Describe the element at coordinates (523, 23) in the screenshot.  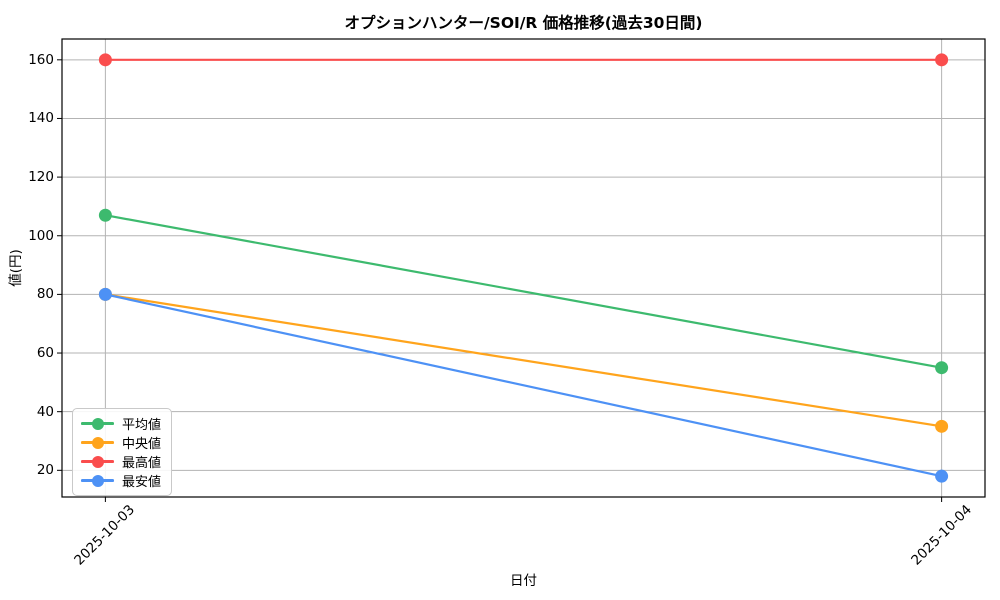
I see `chart-title: オプションハンター/SOI/R 価格推移(過去30日間)` at that location.